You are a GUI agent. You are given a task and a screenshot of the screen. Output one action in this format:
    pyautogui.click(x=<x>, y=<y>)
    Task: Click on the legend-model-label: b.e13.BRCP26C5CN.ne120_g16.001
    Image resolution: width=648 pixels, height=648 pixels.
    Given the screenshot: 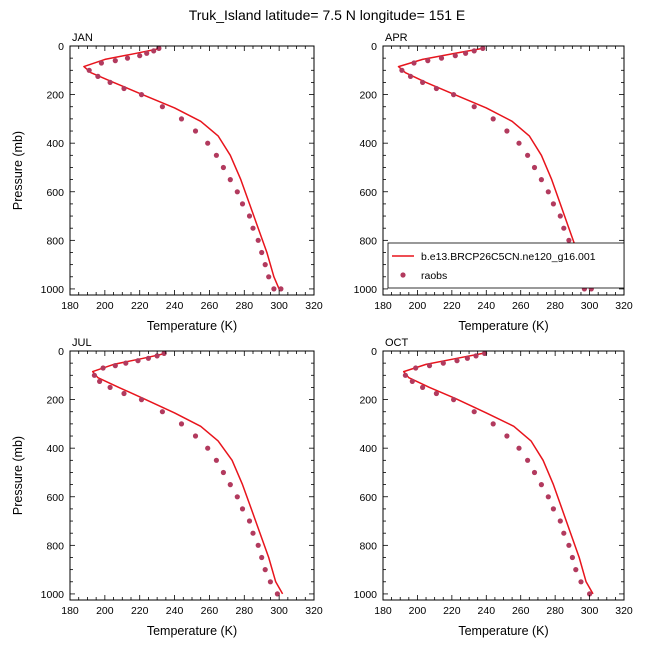 What is the action you would take?
    pyautogui.click(x=508, y=257)
    